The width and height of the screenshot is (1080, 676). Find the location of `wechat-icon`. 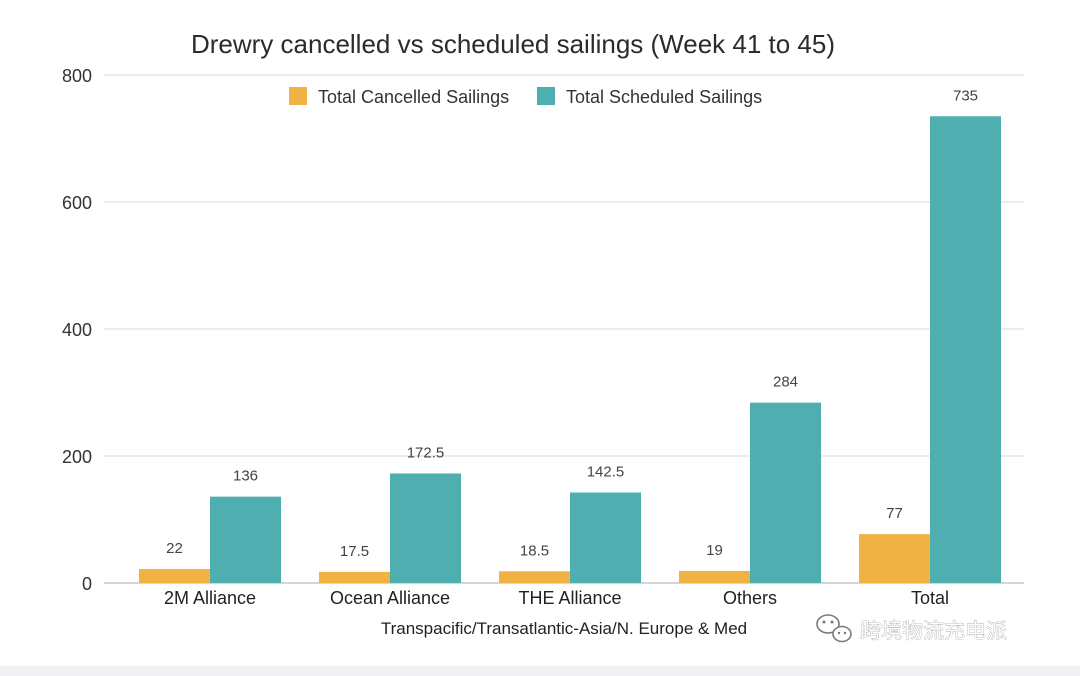

wechat-icon is located at coordinates (834, 628).